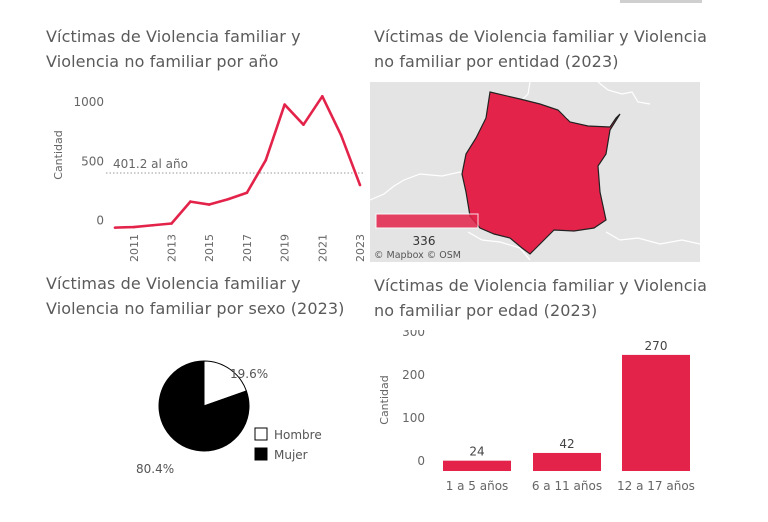 This screenshot has height=522, width=768. What do you see at coordinates (261, 434) in the screenshot?
I see `legend-swatch-hombre` at bounding box center [261, 434].